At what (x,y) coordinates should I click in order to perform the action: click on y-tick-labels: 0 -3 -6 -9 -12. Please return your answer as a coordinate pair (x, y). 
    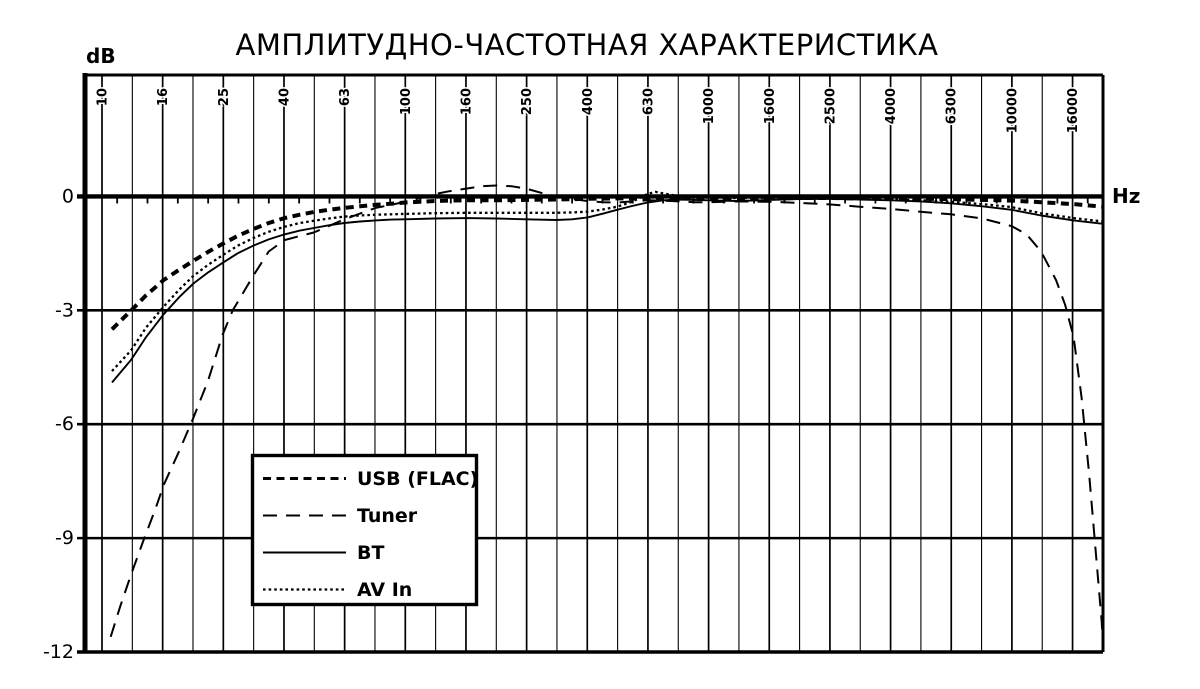
    Looking at the image, I should click on (58, 424).